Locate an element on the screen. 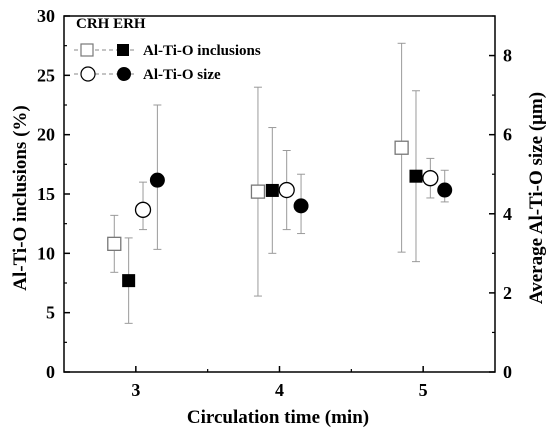 The height and width of the screenshot is (434, 550). legend-label-inclusions: Al-Ti-O inclusions is located at coordinates (202, 51).